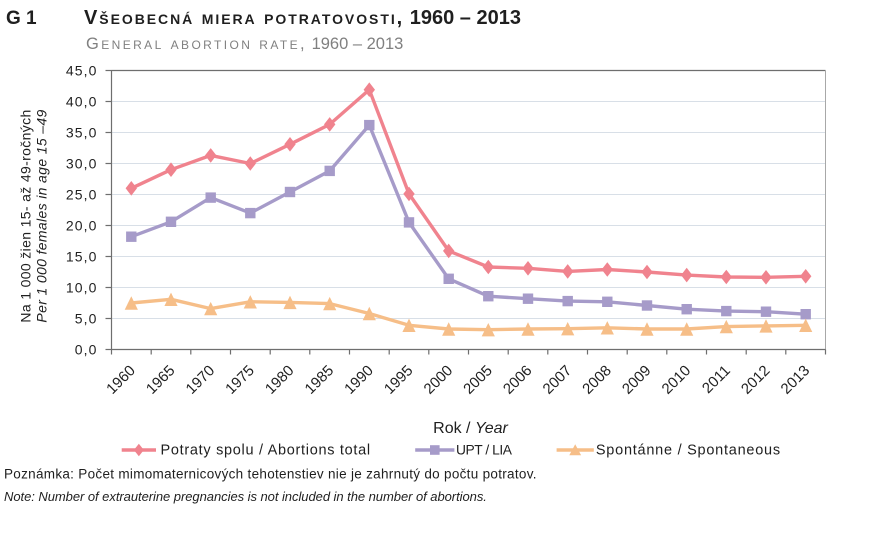 The image size is (877, 537). I want to click on svg-text: 0,0, so click(86, 349).